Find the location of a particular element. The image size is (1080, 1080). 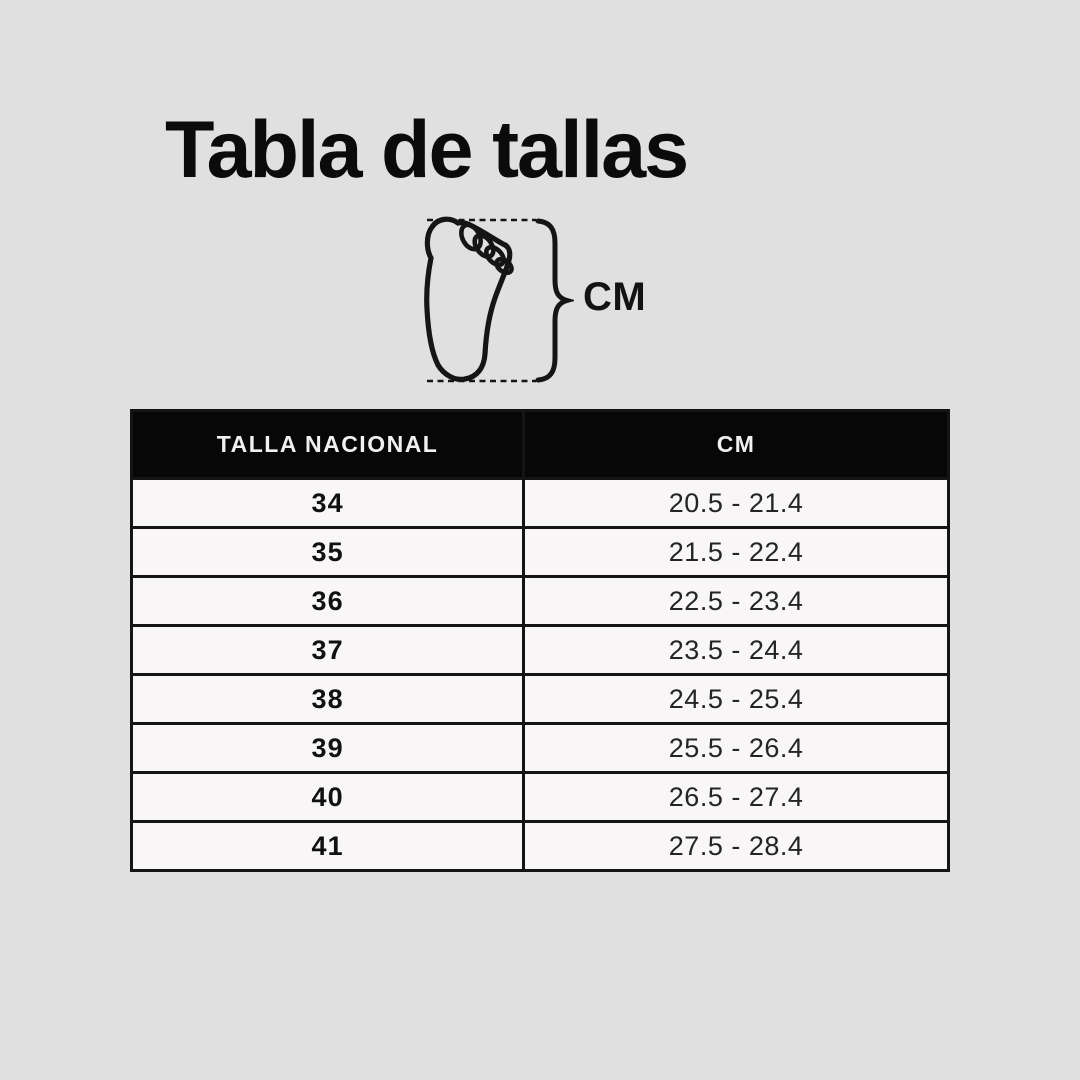

table-row: 38 24.5 - 25.4 is located at coordinates (539, 699).